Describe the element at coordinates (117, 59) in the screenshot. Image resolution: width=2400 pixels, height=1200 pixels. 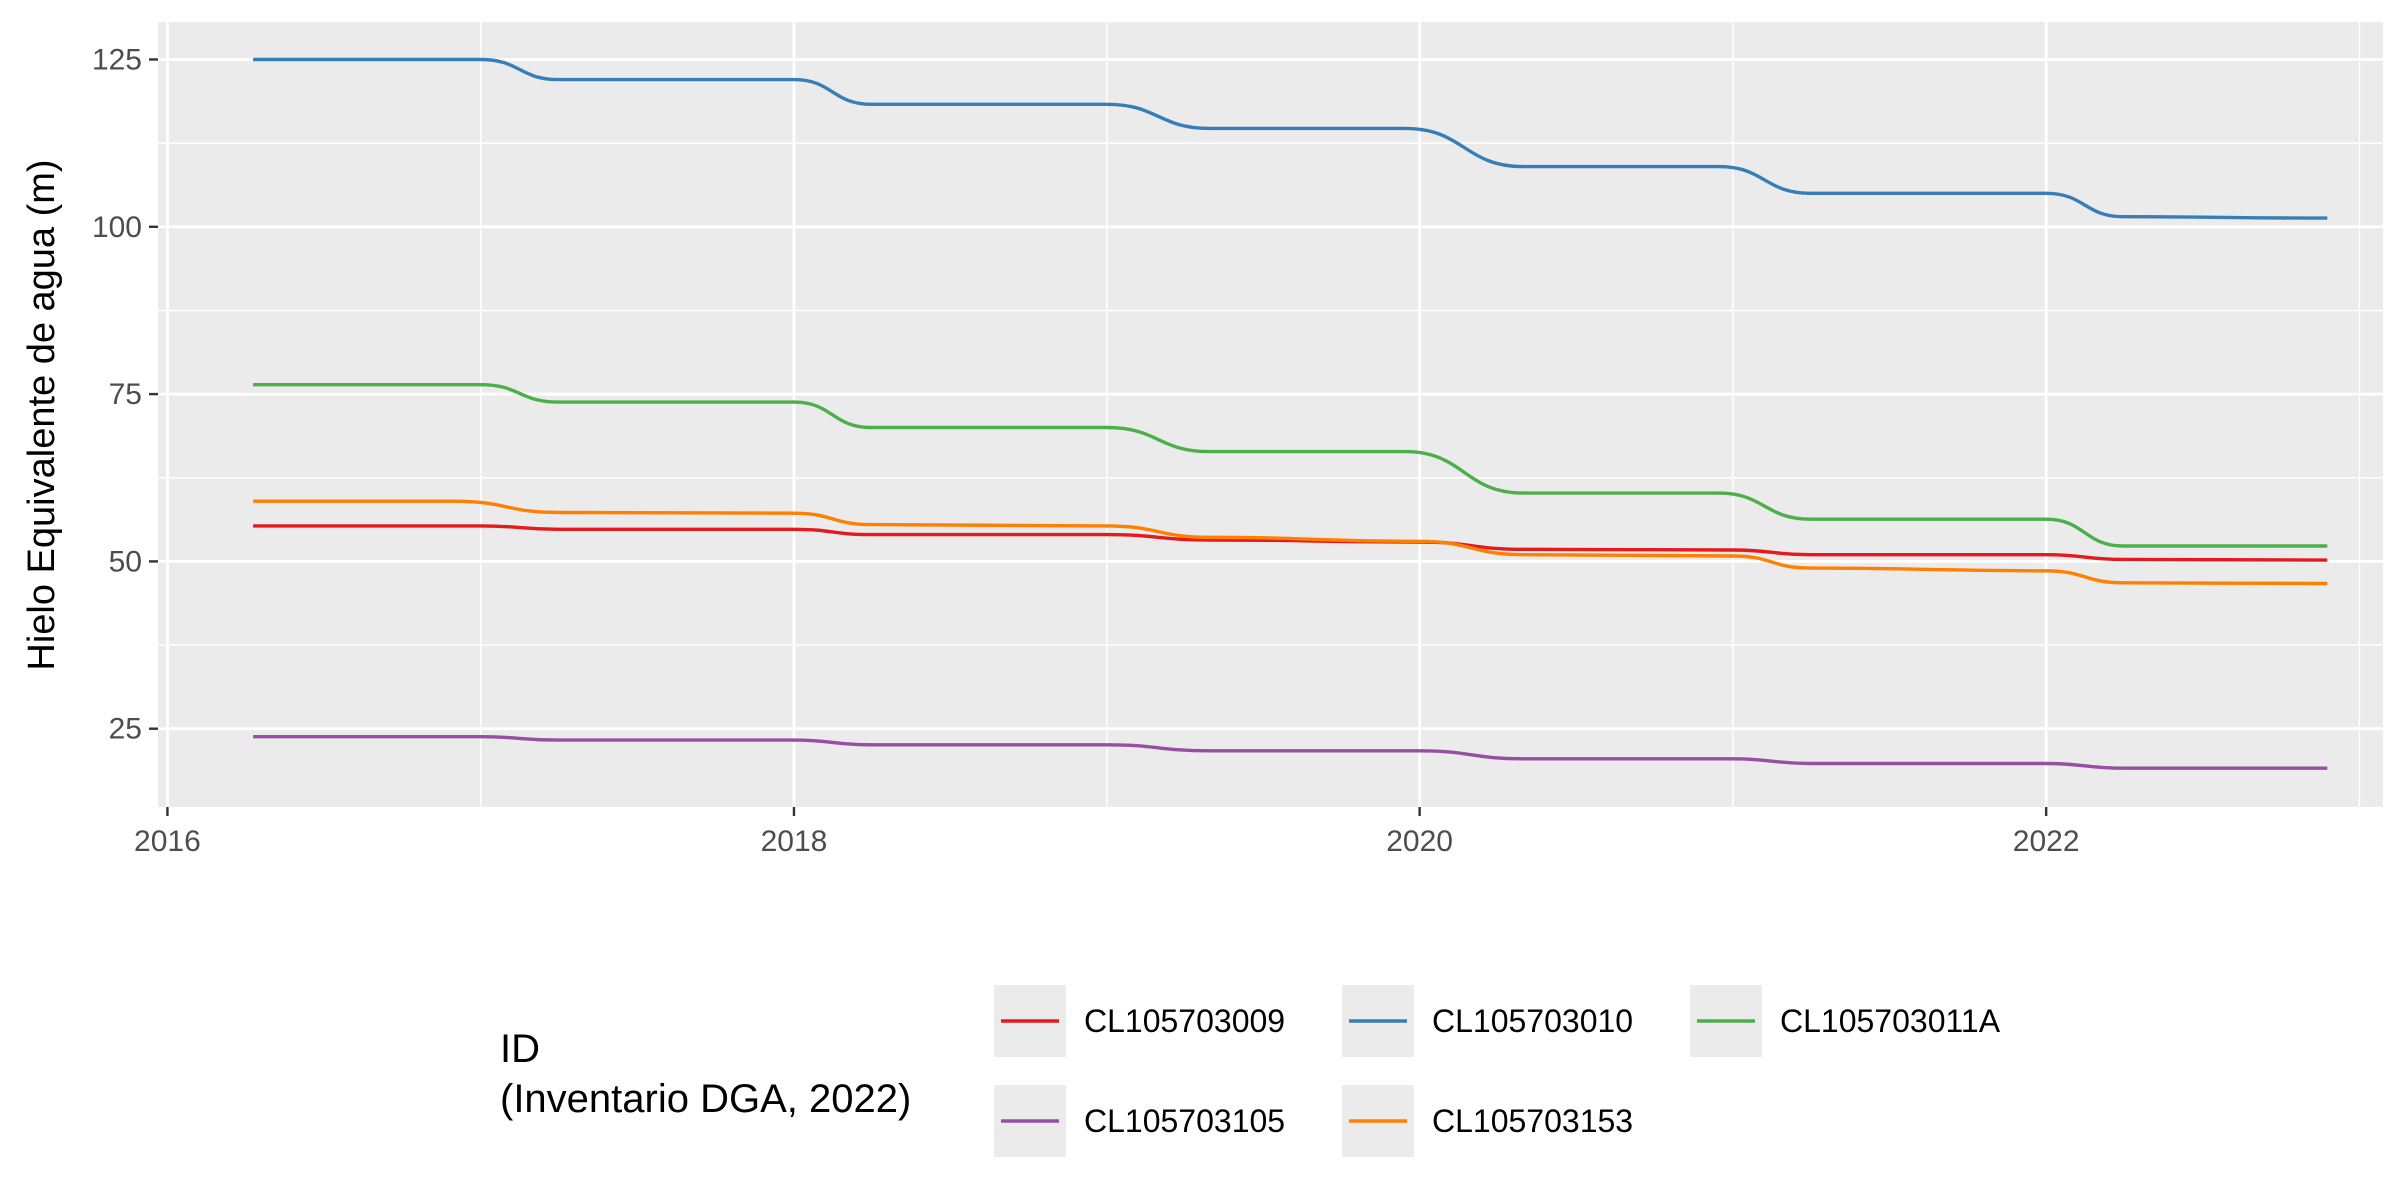
I see `y-tick-label: 125` at that location.